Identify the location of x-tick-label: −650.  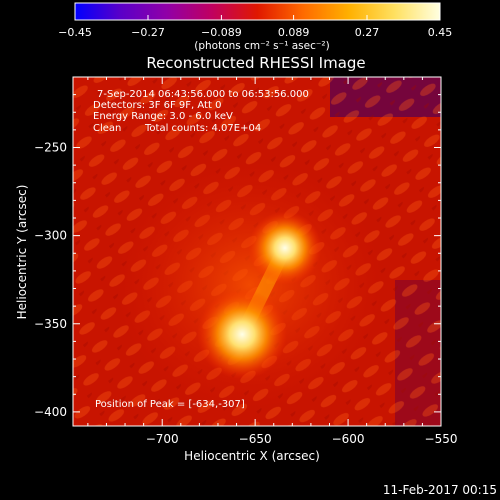
(255, 439).